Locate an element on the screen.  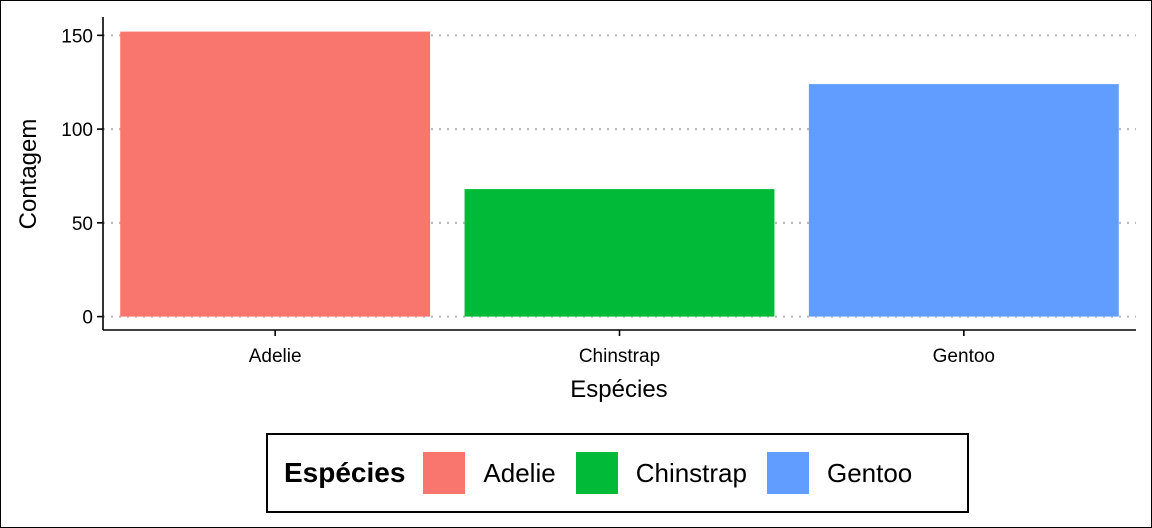
bar-chinstrap is located at coordinates (619, 253).